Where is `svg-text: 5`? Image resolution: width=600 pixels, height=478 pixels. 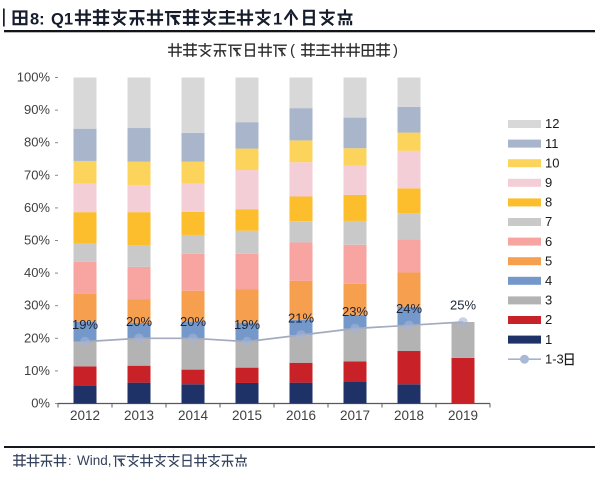
svg-text: 5 is located at coordinates (548, 260).